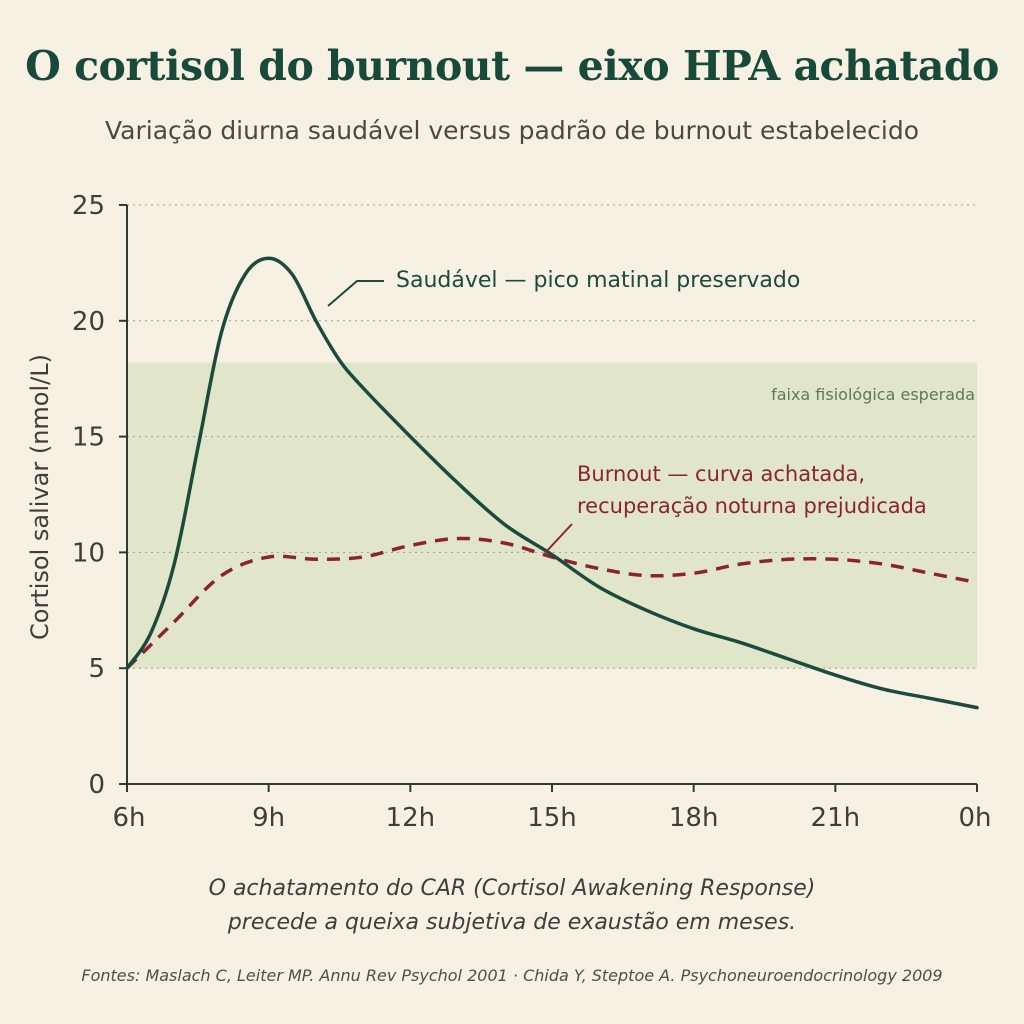 The height and width of the screenshot is (1024, 1024). I want to click on x-tick-label: 18h, so click(694, 818).